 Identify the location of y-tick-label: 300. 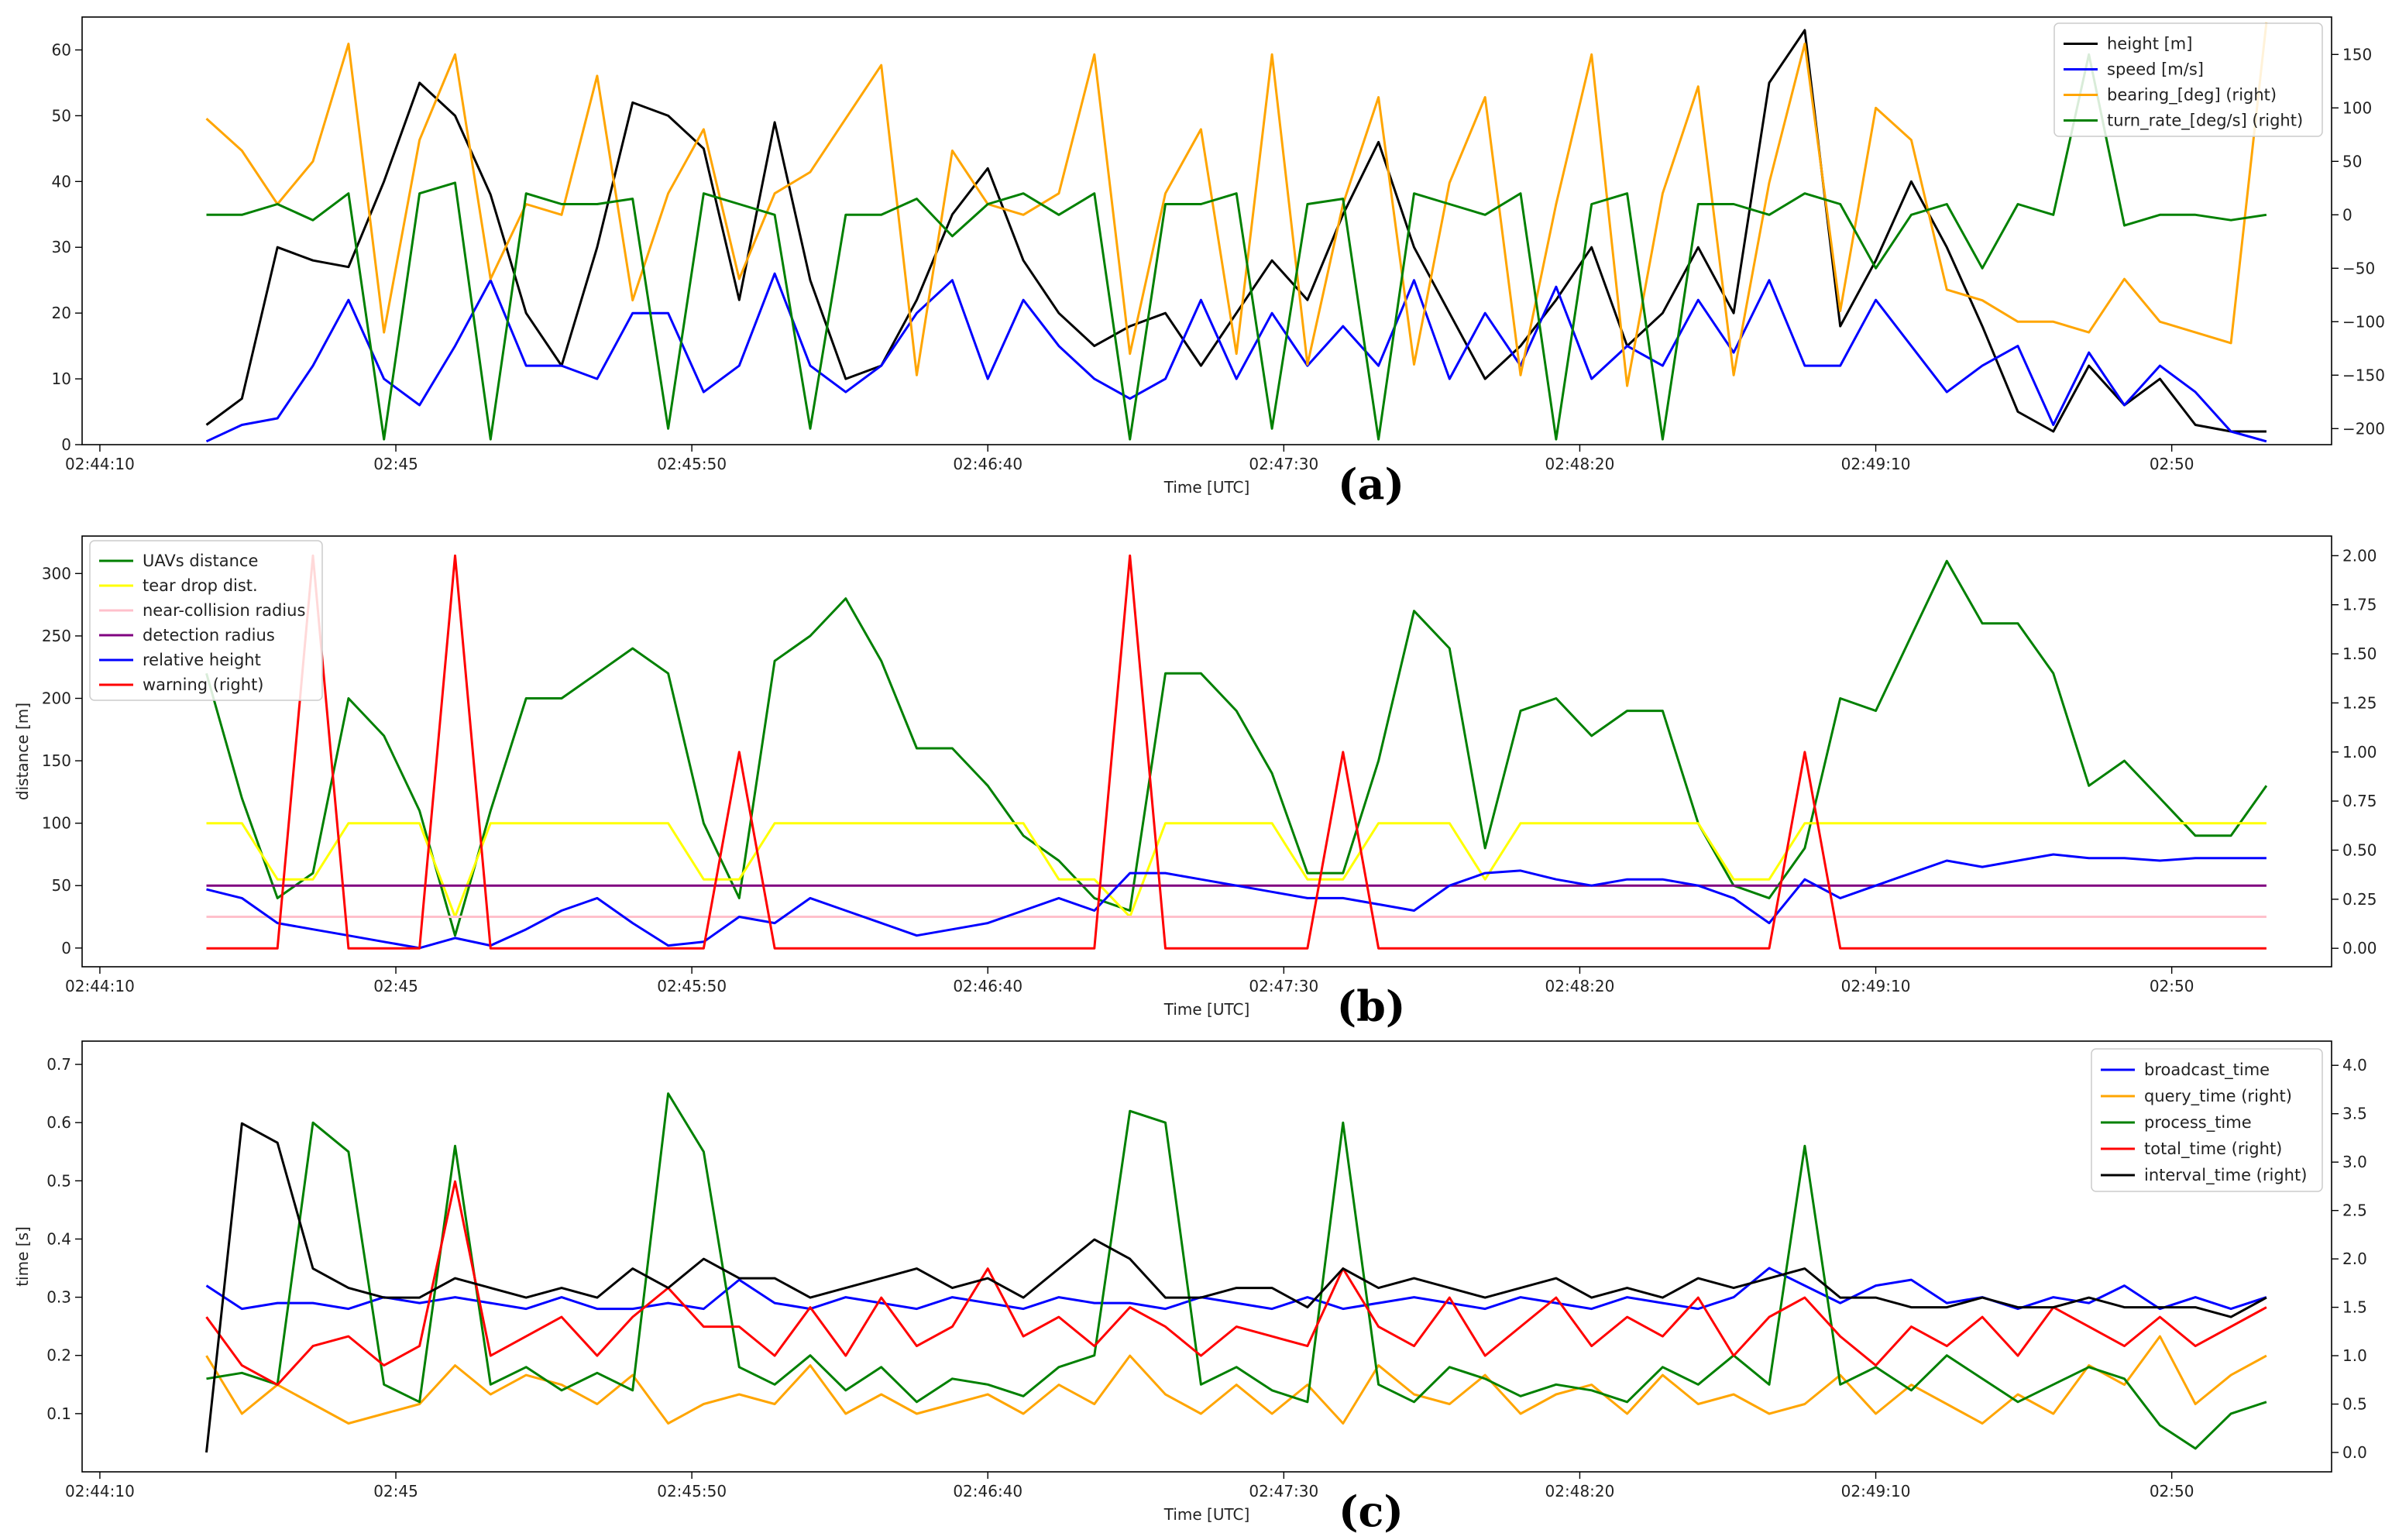
(56, 573).